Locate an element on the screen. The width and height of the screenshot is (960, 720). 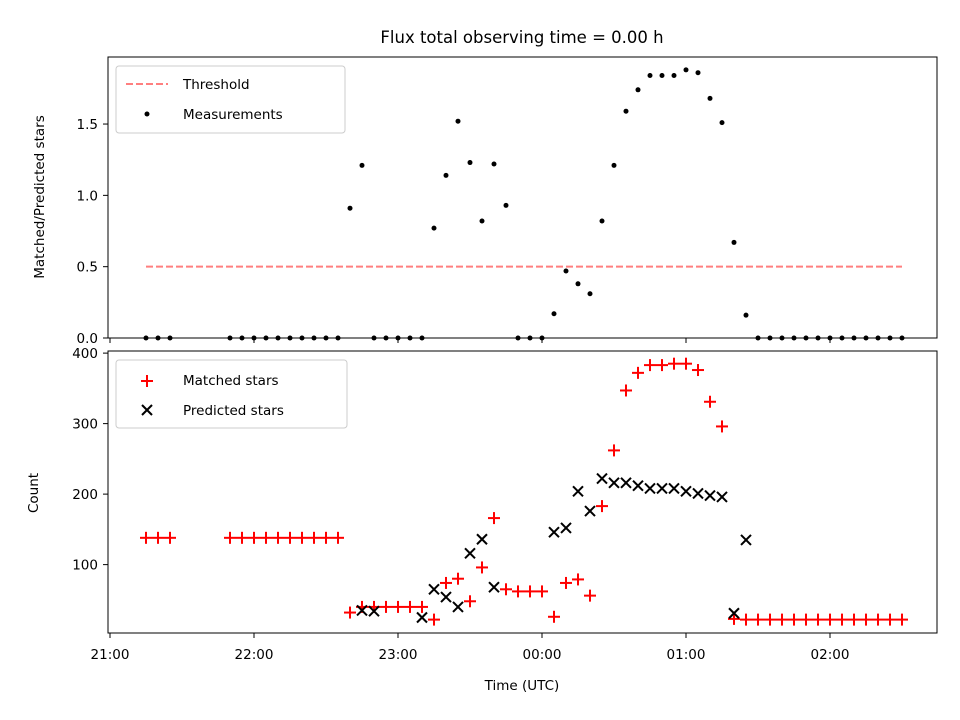
top-y-axis-label: Matched/Predicted stars is located at coordinates (40, 196).